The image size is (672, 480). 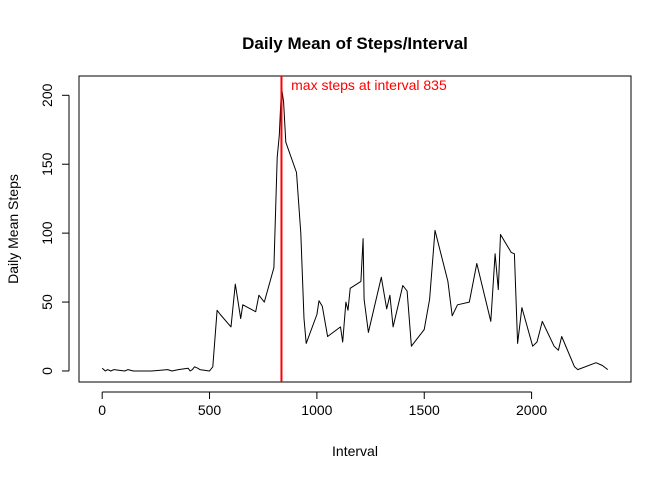 What do you see at coordinates (369, 85) in the screenshot?
I see `max-steps-annotation: max steps at interval 835` at bounding box center [369, 85].